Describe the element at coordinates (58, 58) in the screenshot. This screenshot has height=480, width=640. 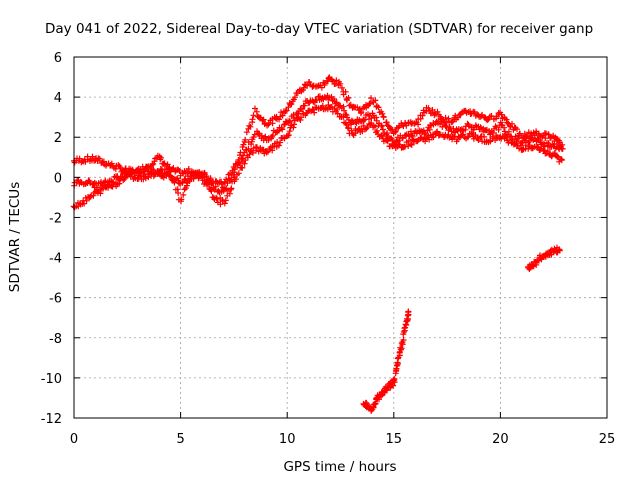
I see `y-tick-label: 6` at that location.